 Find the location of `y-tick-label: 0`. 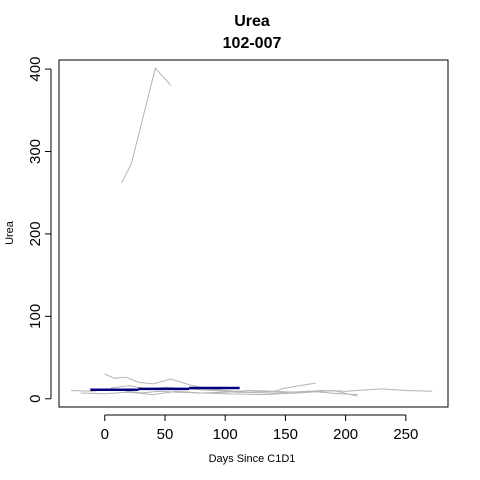

y-tick-label: 0 is located at coordinates (35, 399).